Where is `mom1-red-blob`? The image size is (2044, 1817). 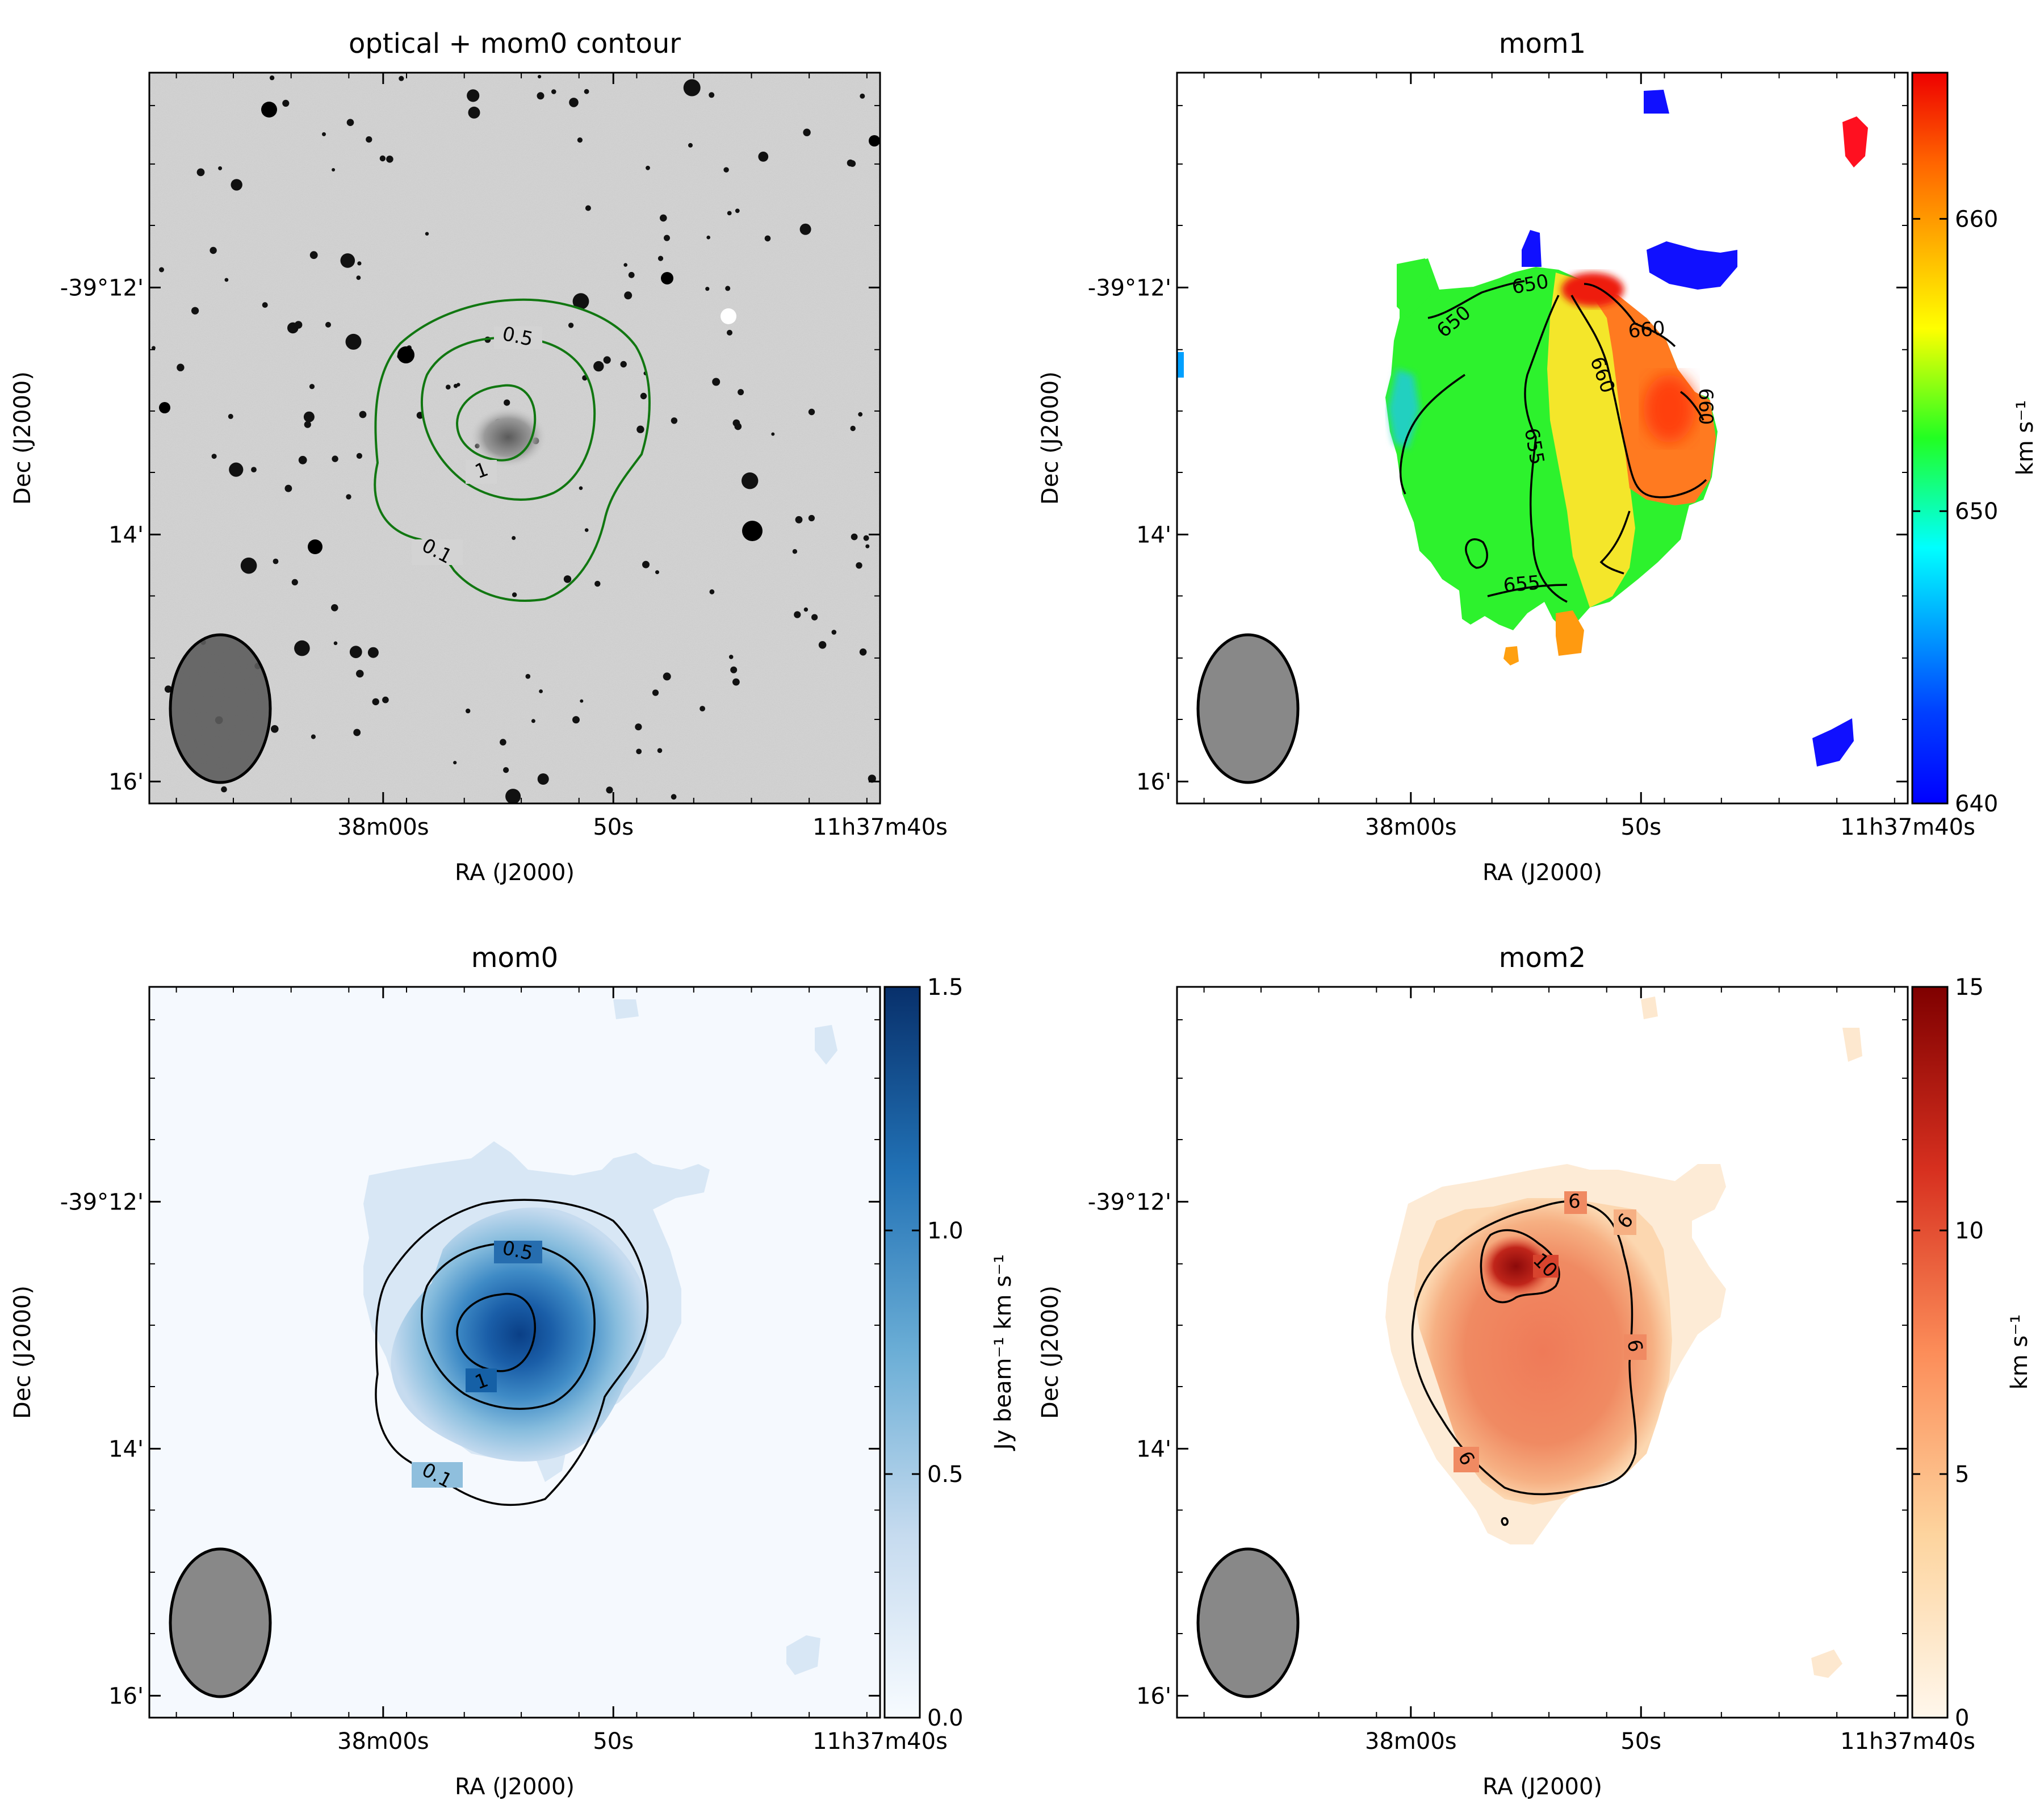
mom1-red-blob is located at coordinates (1855, 142).